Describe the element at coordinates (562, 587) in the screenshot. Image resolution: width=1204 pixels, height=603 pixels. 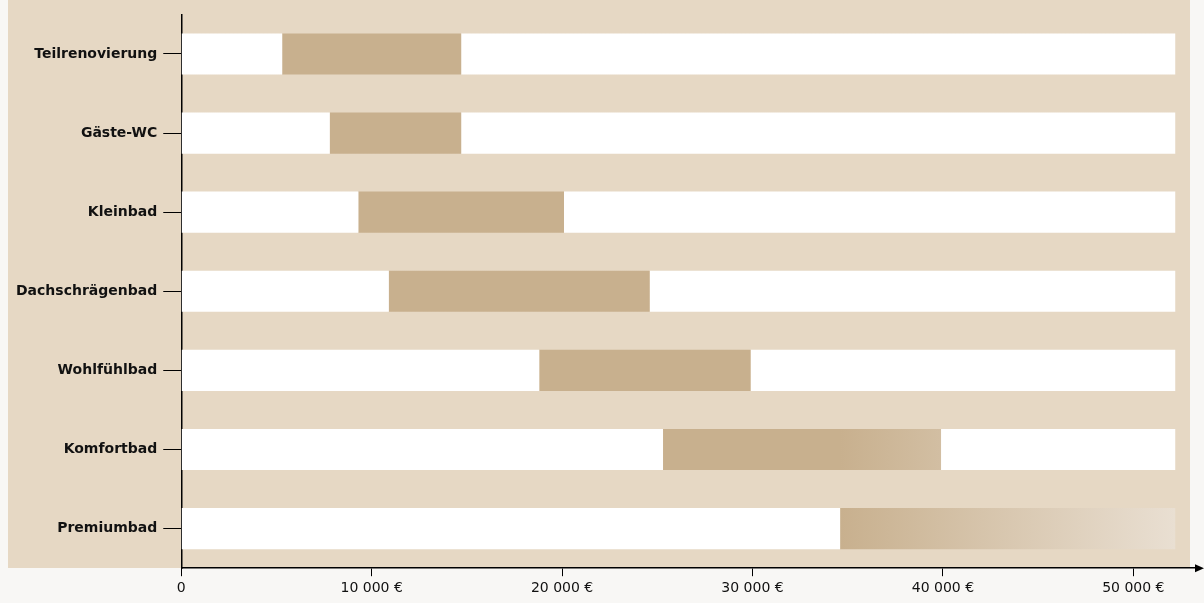
I see `x-tick-label: 20 000 €` at that location.